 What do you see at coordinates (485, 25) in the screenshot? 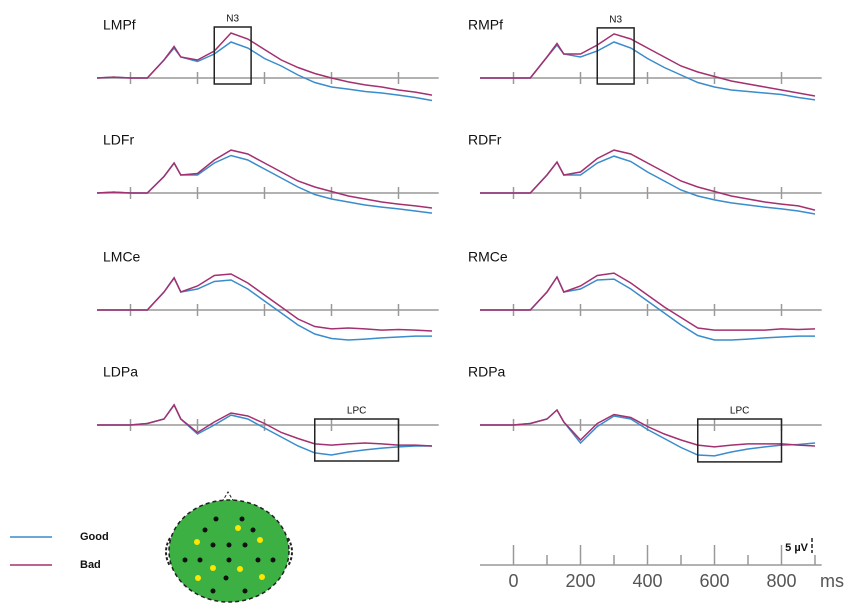
I see `panel-title: RMPf` at bounding box center [485, 25].